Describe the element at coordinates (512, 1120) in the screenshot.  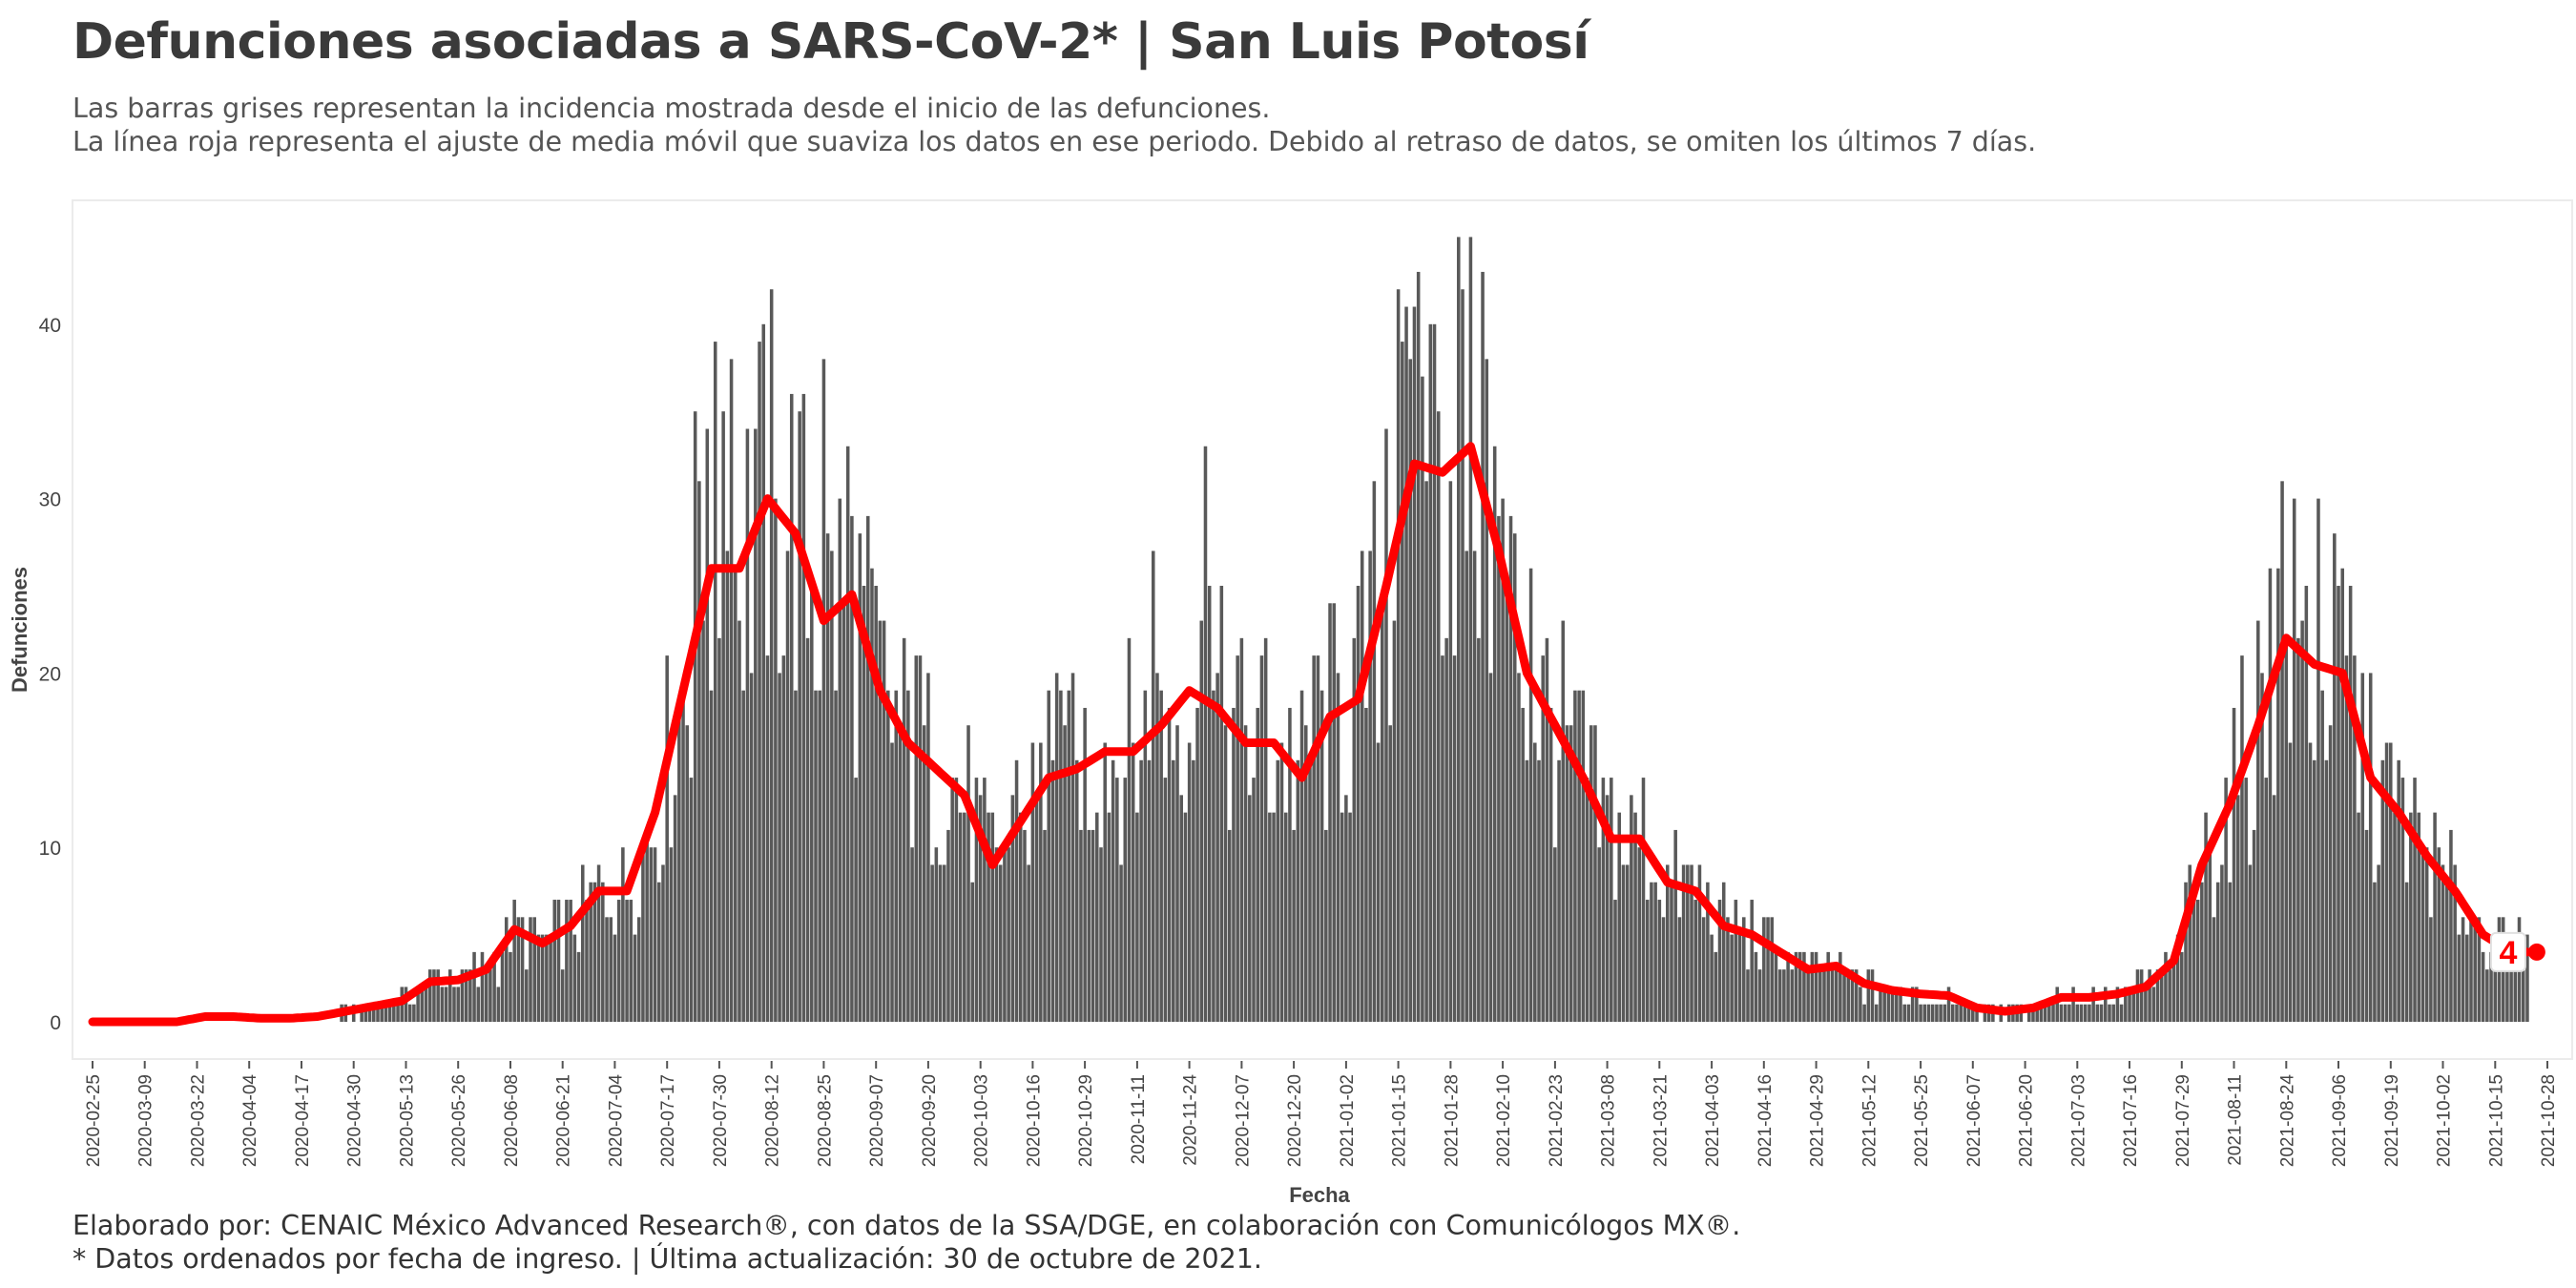
I see `x-tick-label: 2020-06-08` at that location.